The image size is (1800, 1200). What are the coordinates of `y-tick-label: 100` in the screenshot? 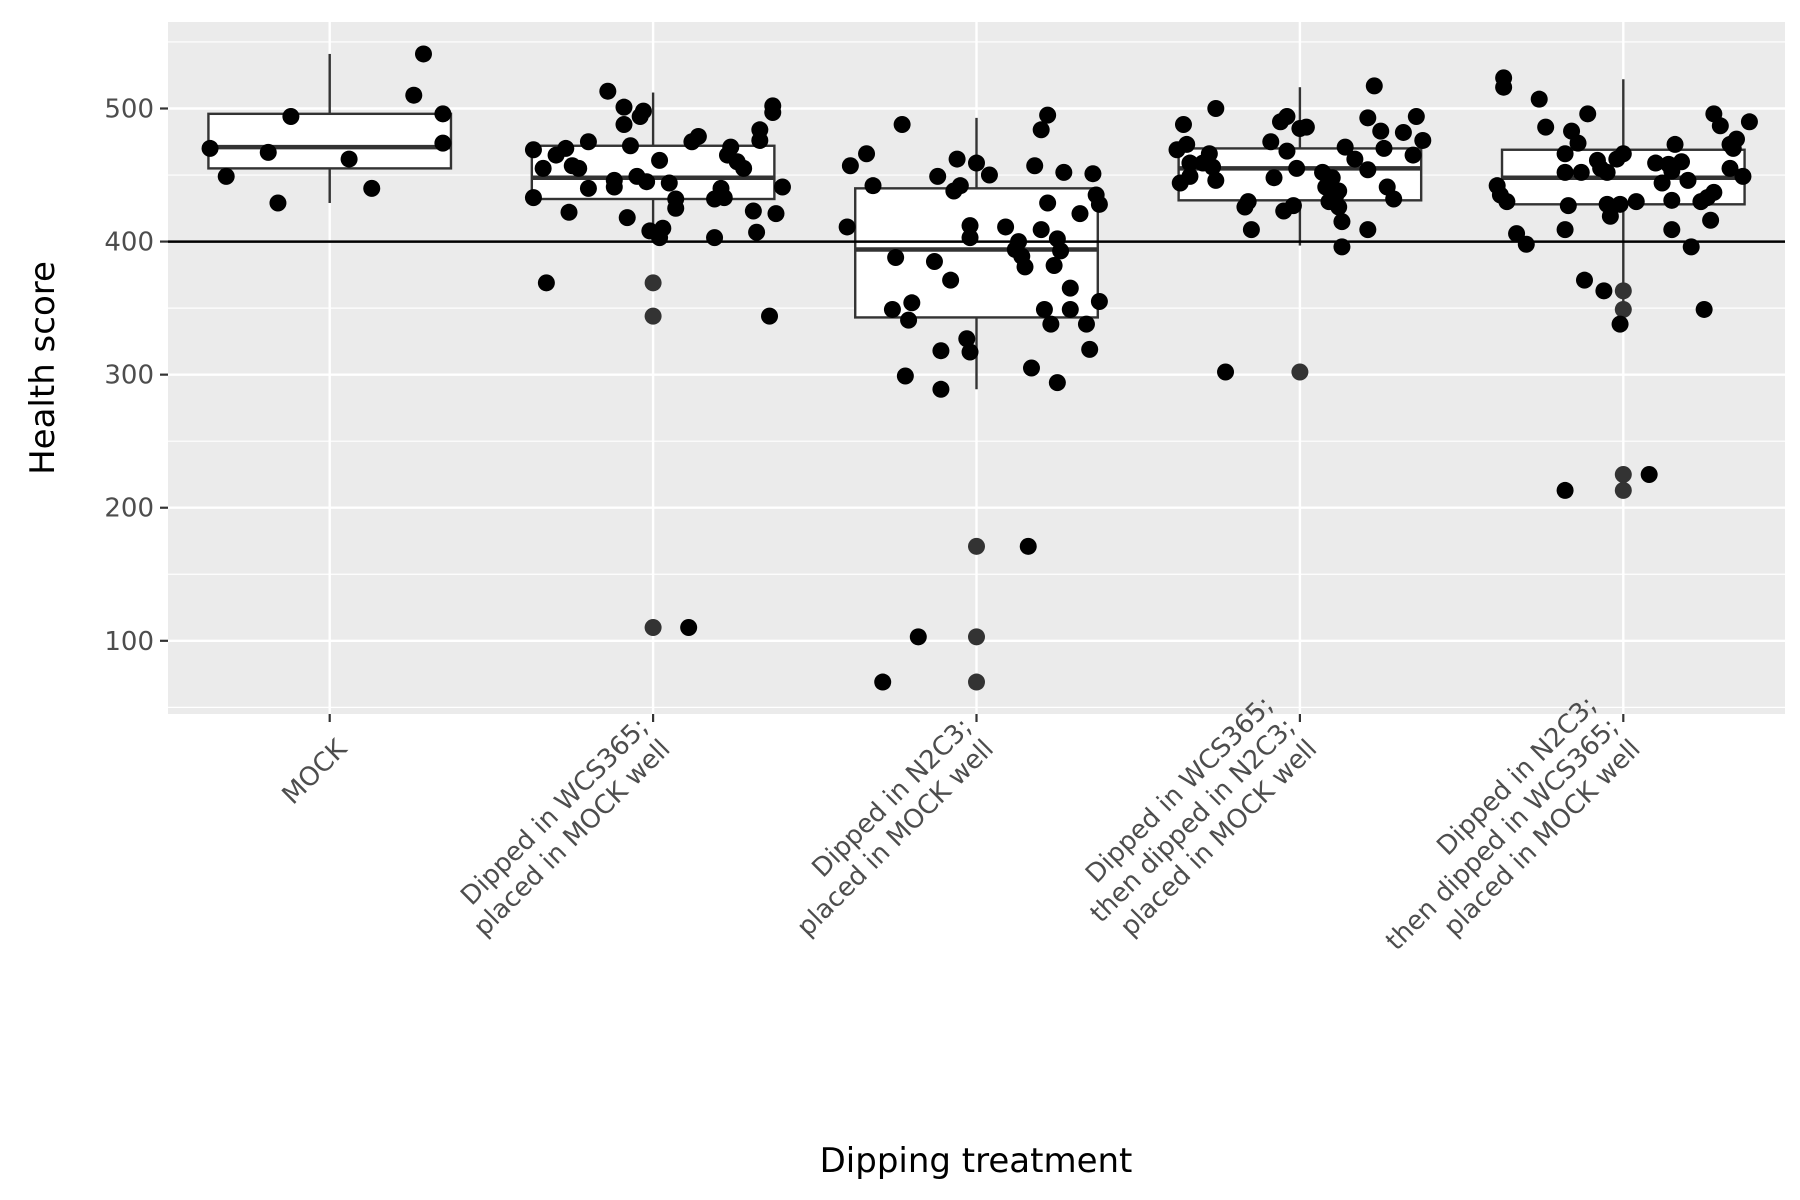 It's located at (129, 642).